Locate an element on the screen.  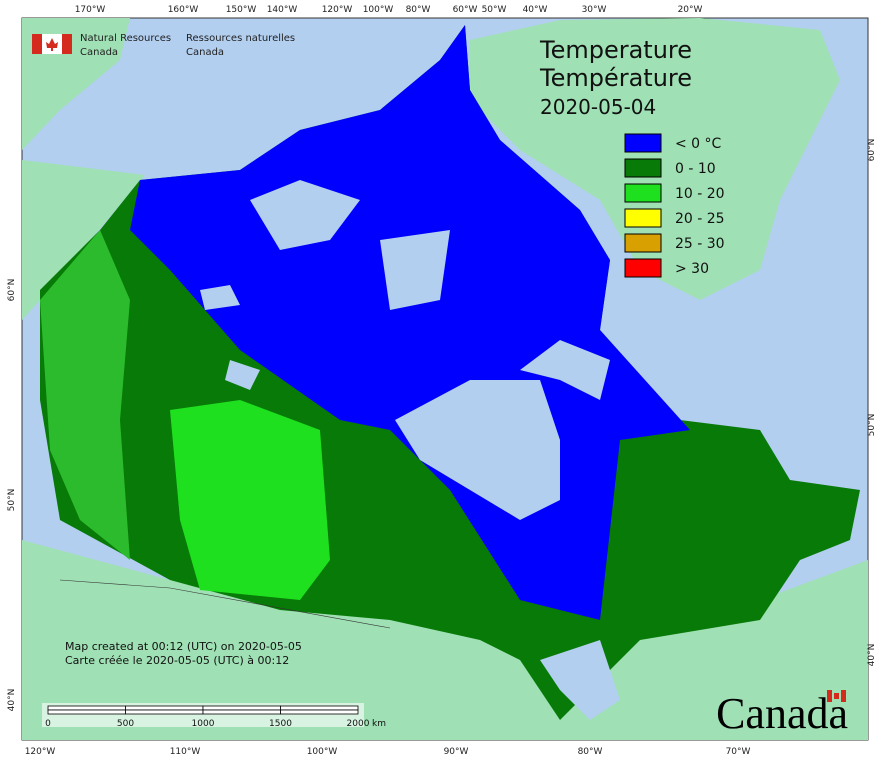
channels is located at coordinates (350, 245).